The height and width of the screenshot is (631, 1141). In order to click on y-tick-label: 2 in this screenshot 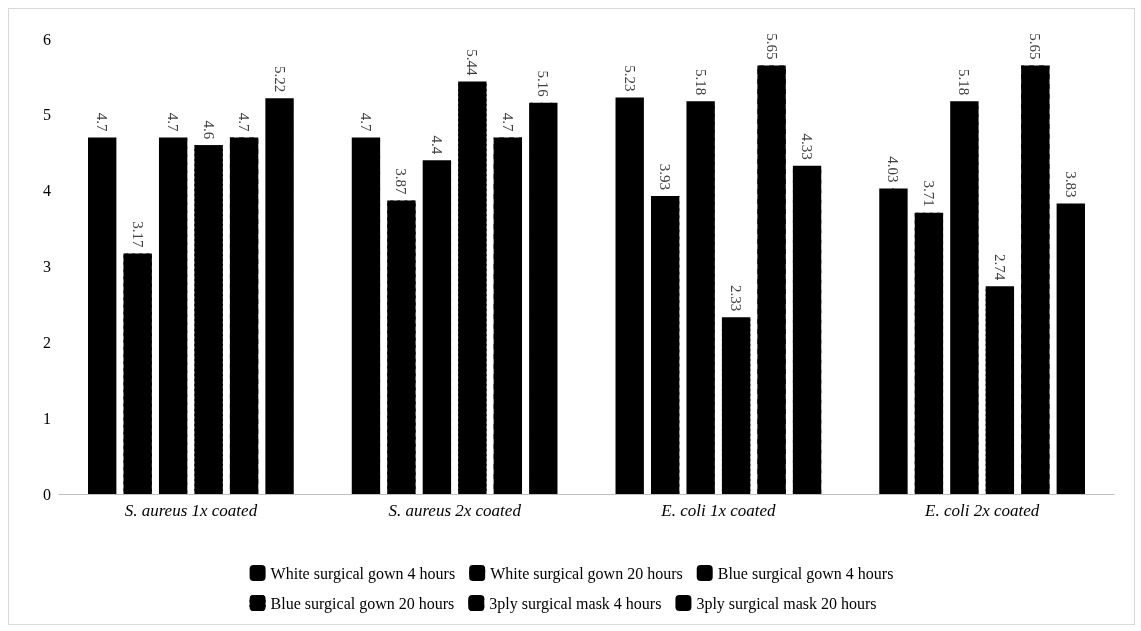, I will do `click(47, 342)`.